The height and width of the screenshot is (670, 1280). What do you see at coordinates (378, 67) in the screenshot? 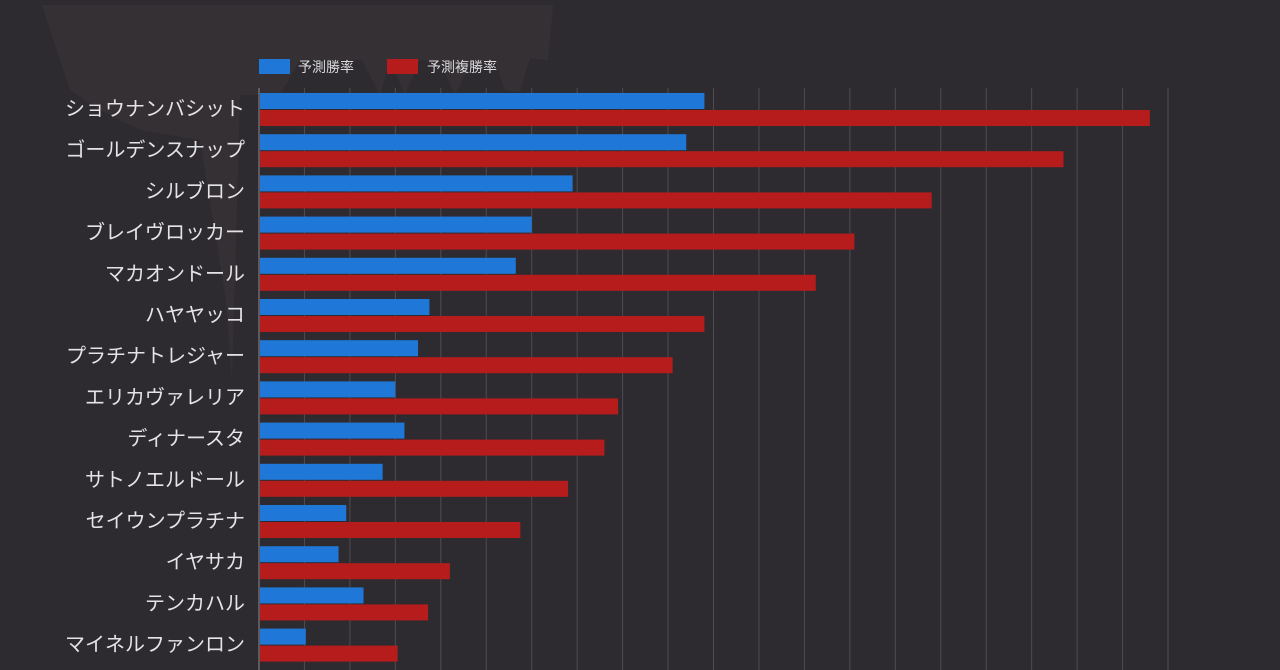
I see `legend: 予測勝率 予測複勝率` at bounding box center [378, 67].